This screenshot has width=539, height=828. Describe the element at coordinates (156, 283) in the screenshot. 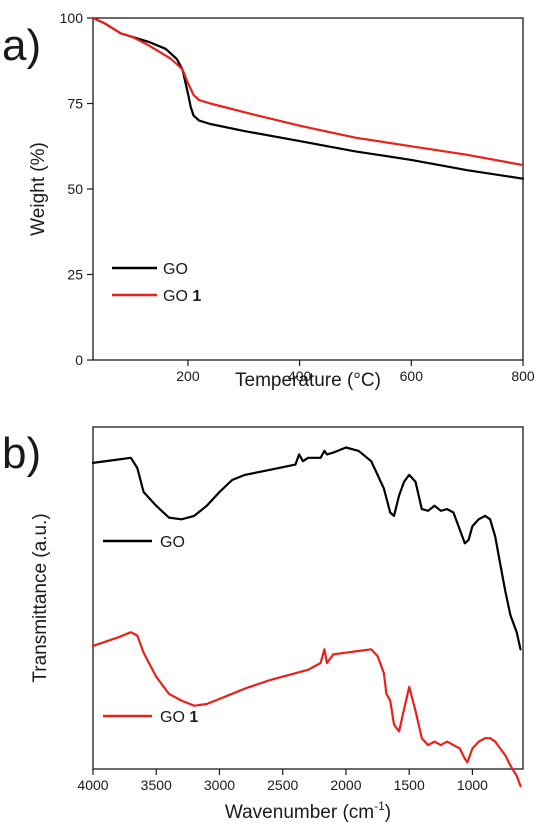

I see `panel-a-legend: GO GO 1` at that location.